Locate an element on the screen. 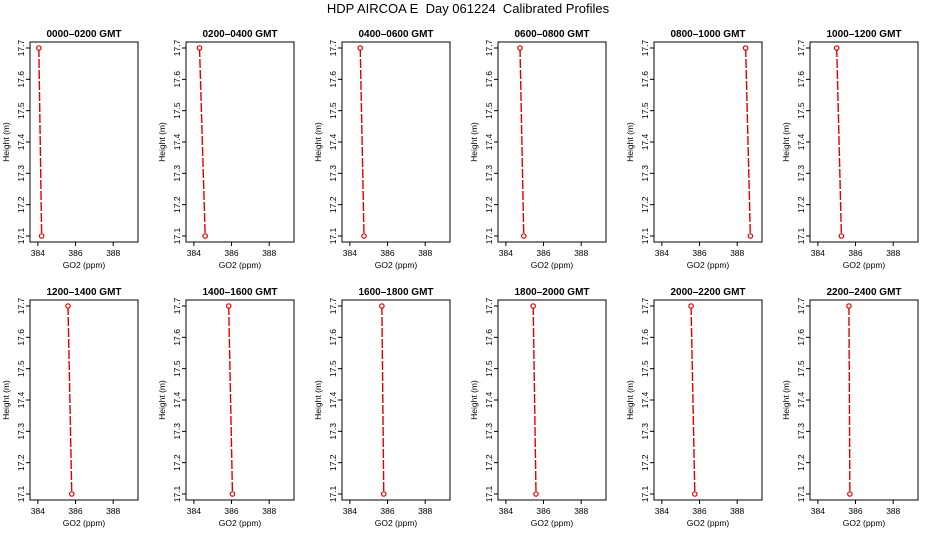 The width and height of the screenshot is (936, 540). panel-title: 1400–1600 GMT is located at coordinates (239, 292).